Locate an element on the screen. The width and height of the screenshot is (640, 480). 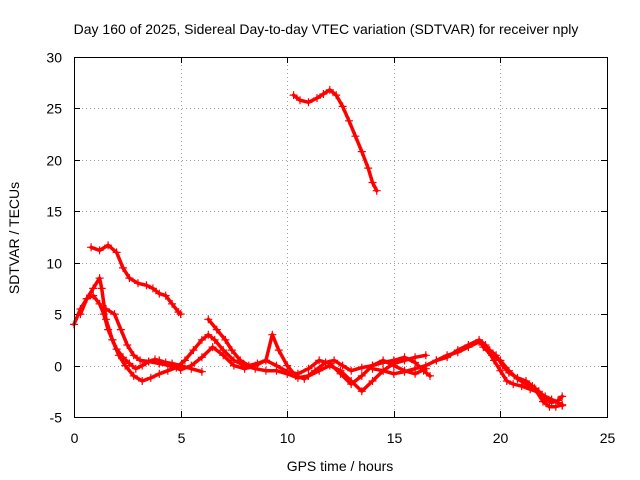
x-tick-label: 25 is located at coordinates (608, 438).